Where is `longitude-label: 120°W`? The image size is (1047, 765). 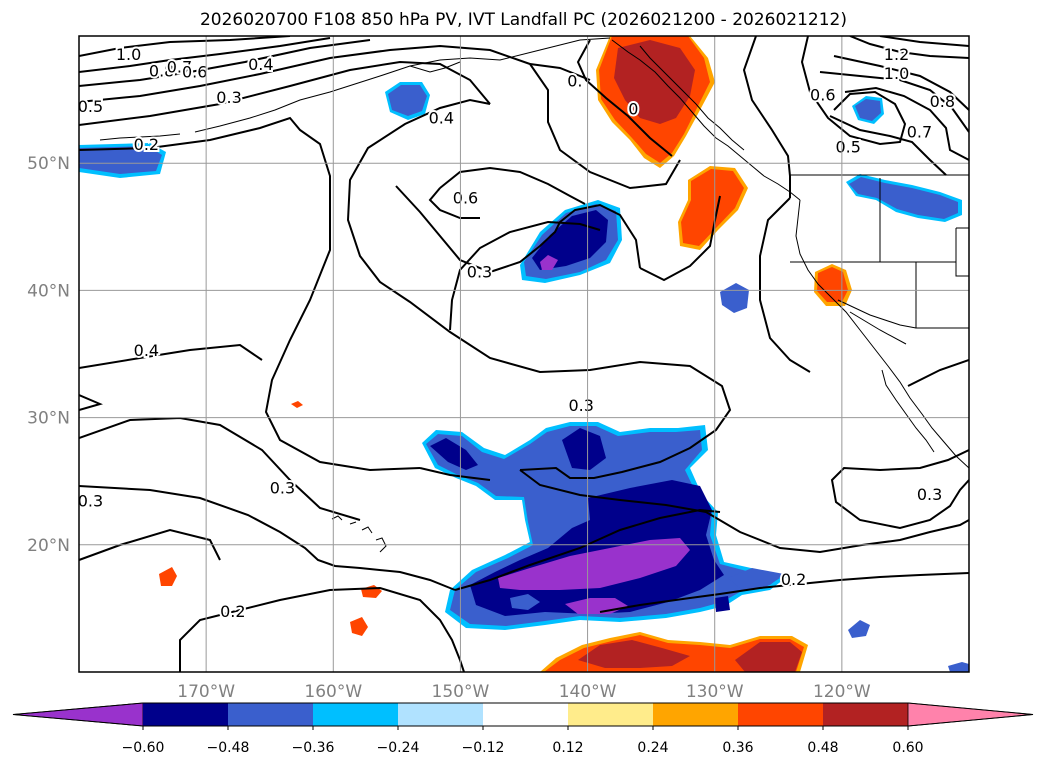 longitude-label: 120°W is located at coordinates (842, 692).